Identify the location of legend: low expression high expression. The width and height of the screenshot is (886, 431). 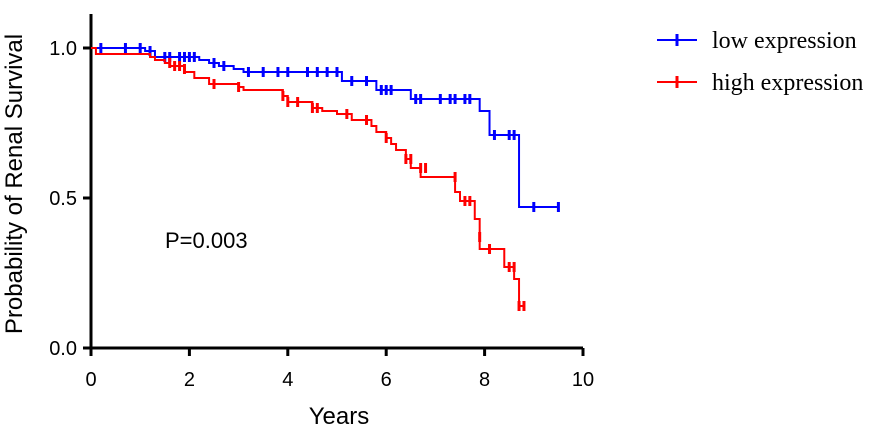
(760, 62).